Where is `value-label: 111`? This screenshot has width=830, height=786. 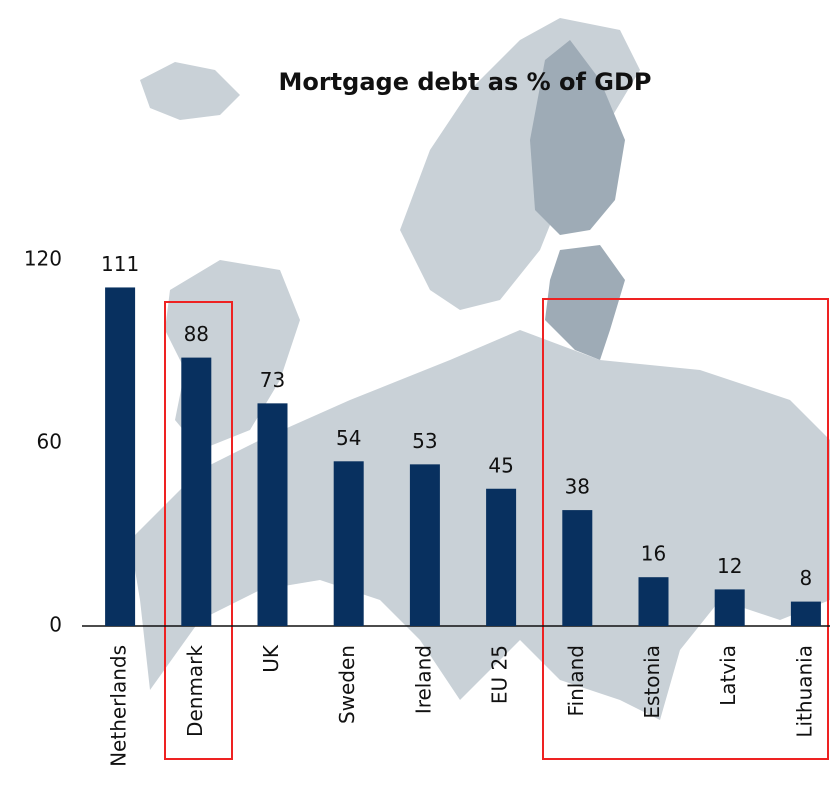 value-label: 111 is located at coordinates (120, 264).